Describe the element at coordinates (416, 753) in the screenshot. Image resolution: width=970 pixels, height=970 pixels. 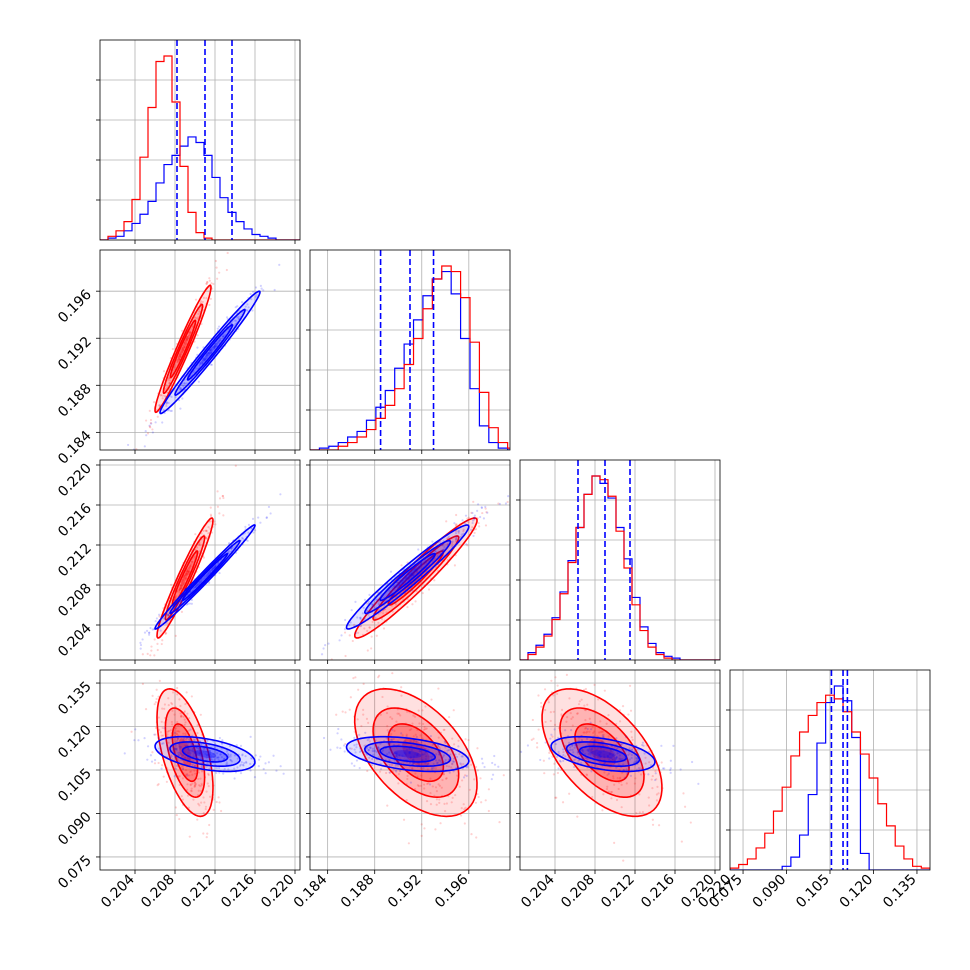
I see `contour-line` at that location.